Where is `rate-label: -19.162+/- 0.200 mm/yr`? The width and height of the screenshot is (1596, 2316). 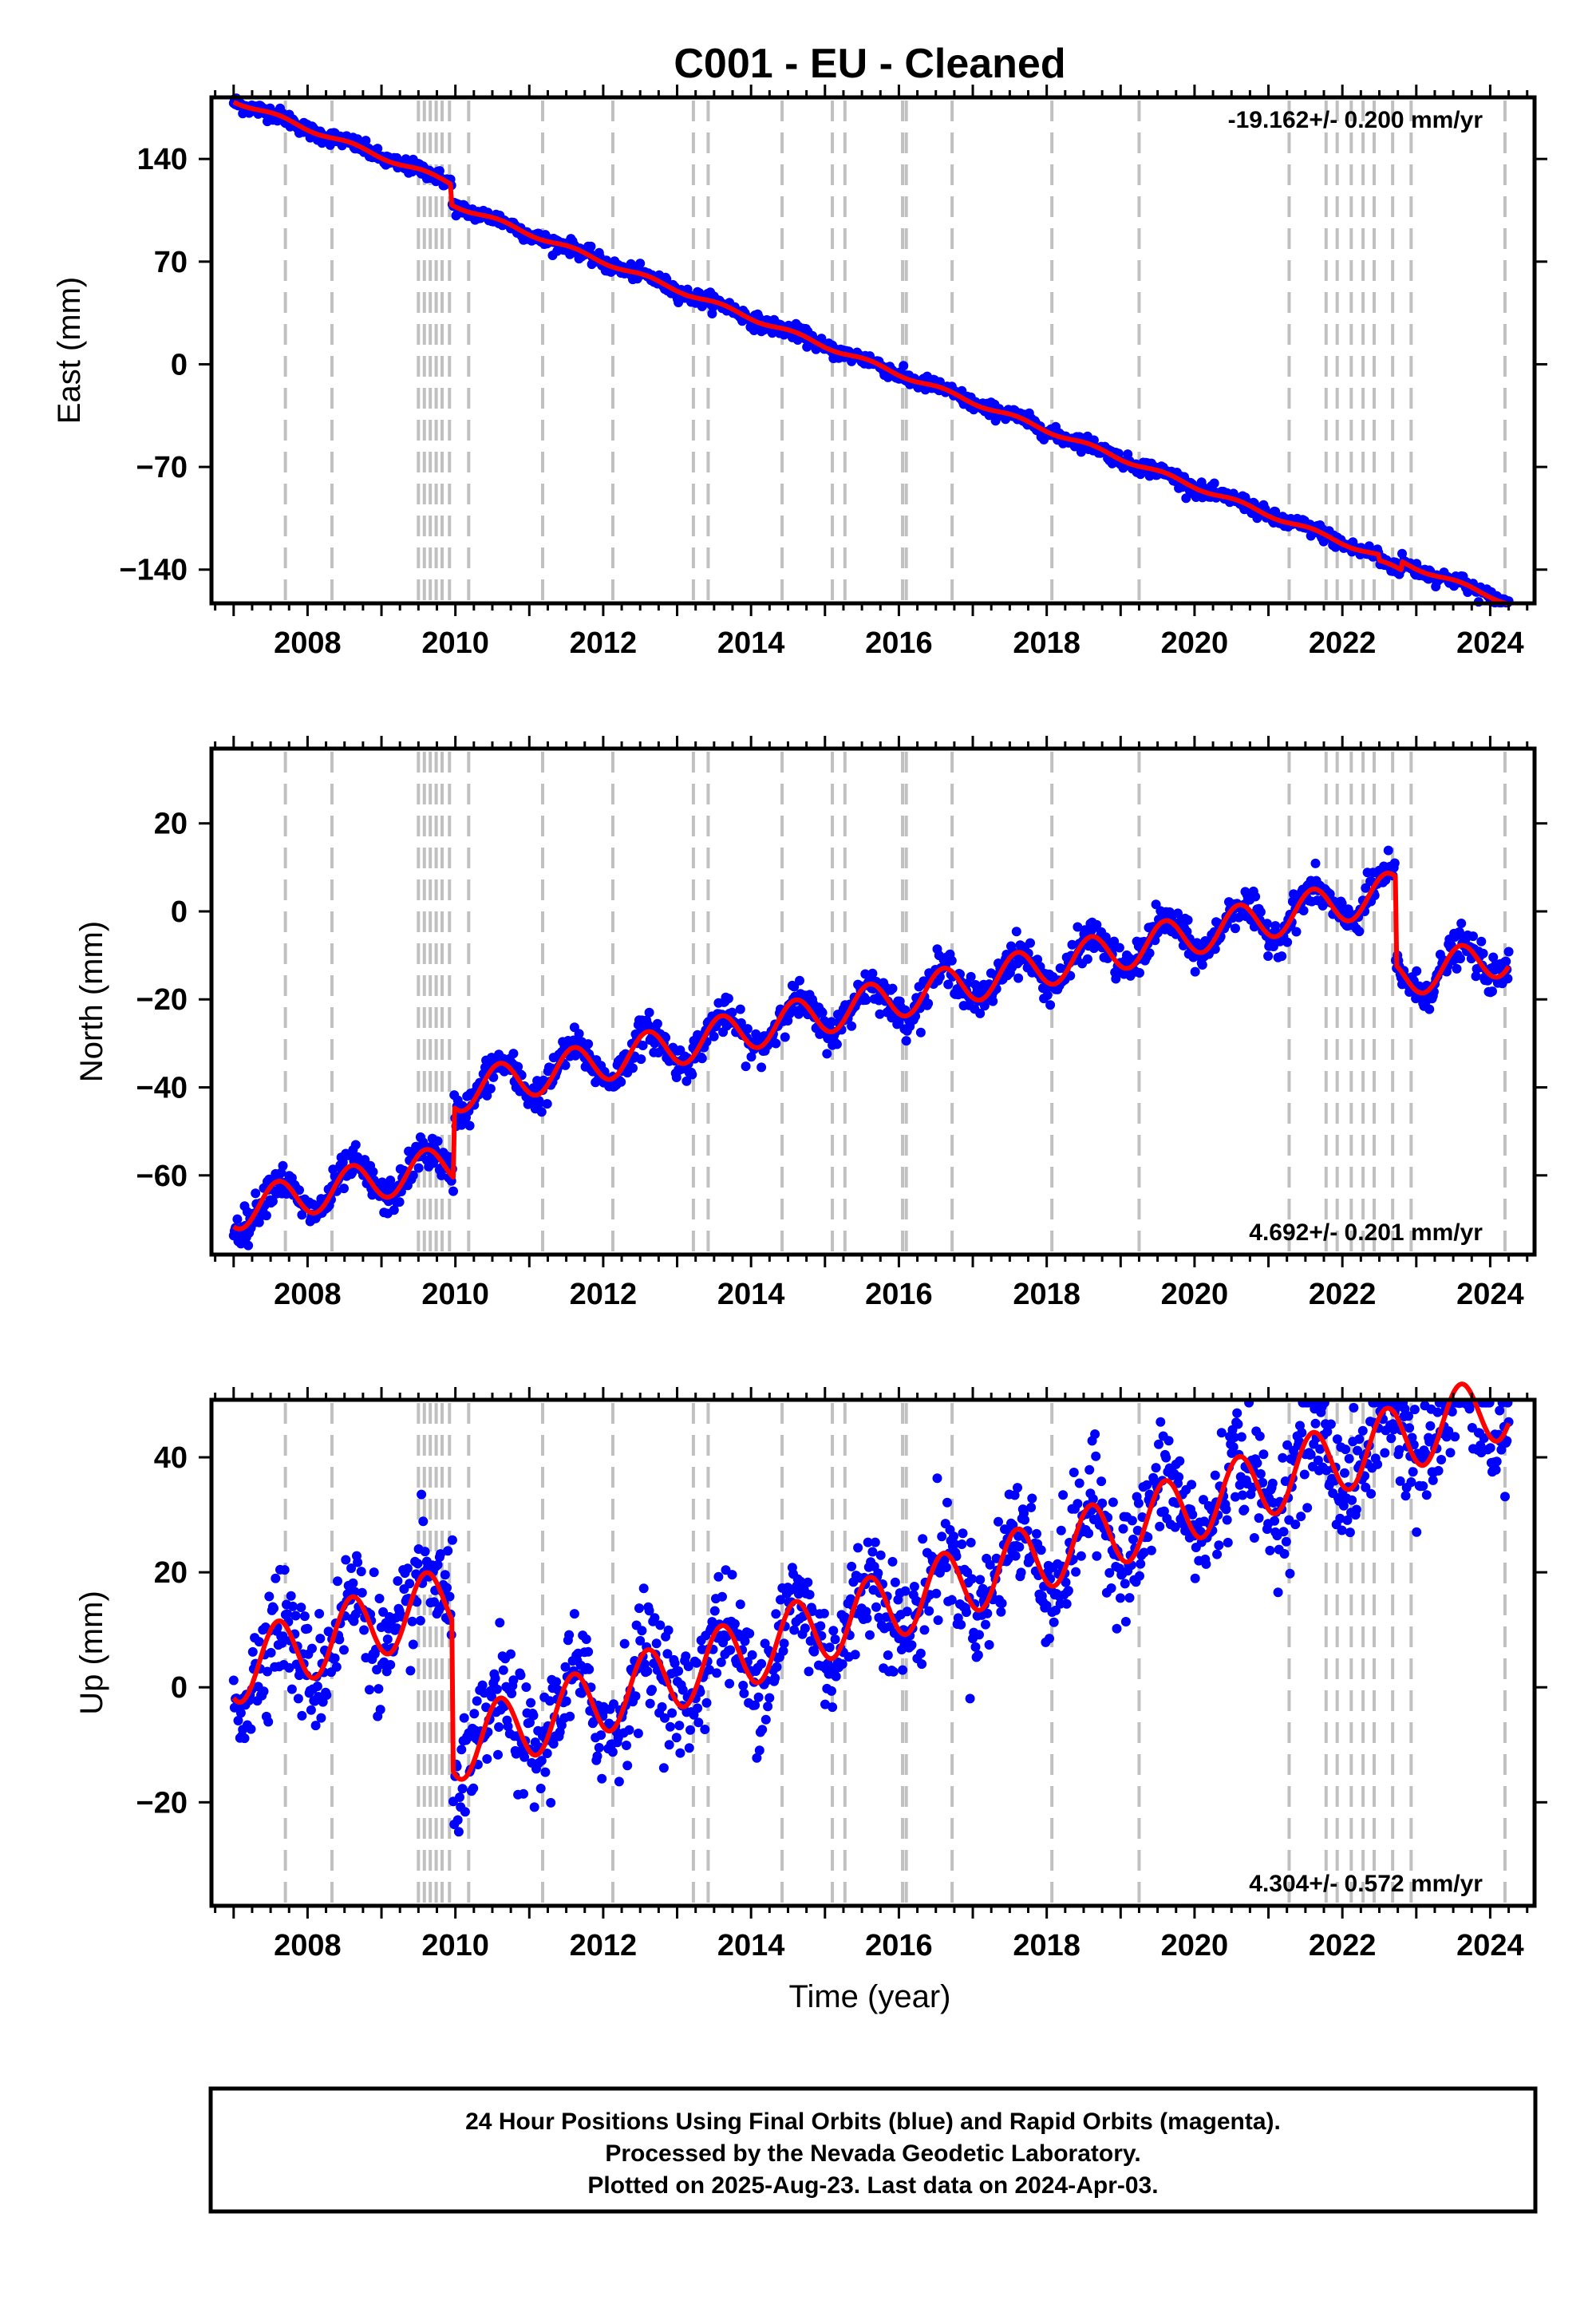 rate-label: -19.162+/- 0.200 mm/yr is located at coordinates (1355, 120).